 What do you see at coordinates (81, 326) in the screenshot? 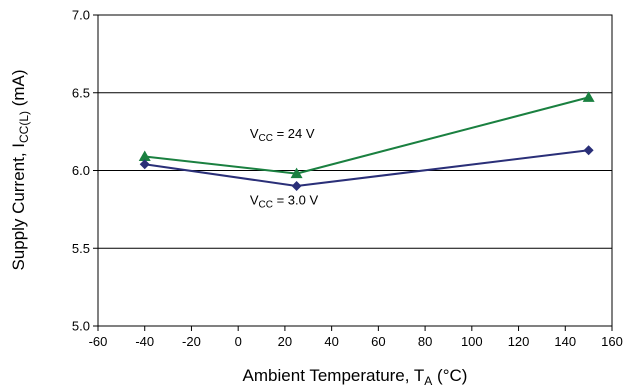
I see `y-tick-label: 5.0` at bounding box center [81, 326].